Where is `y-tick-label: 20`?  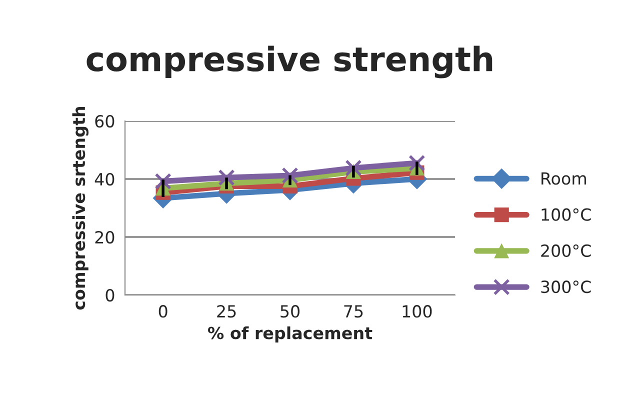 y-tick-label: 20 is located at coordinates (104, 237).